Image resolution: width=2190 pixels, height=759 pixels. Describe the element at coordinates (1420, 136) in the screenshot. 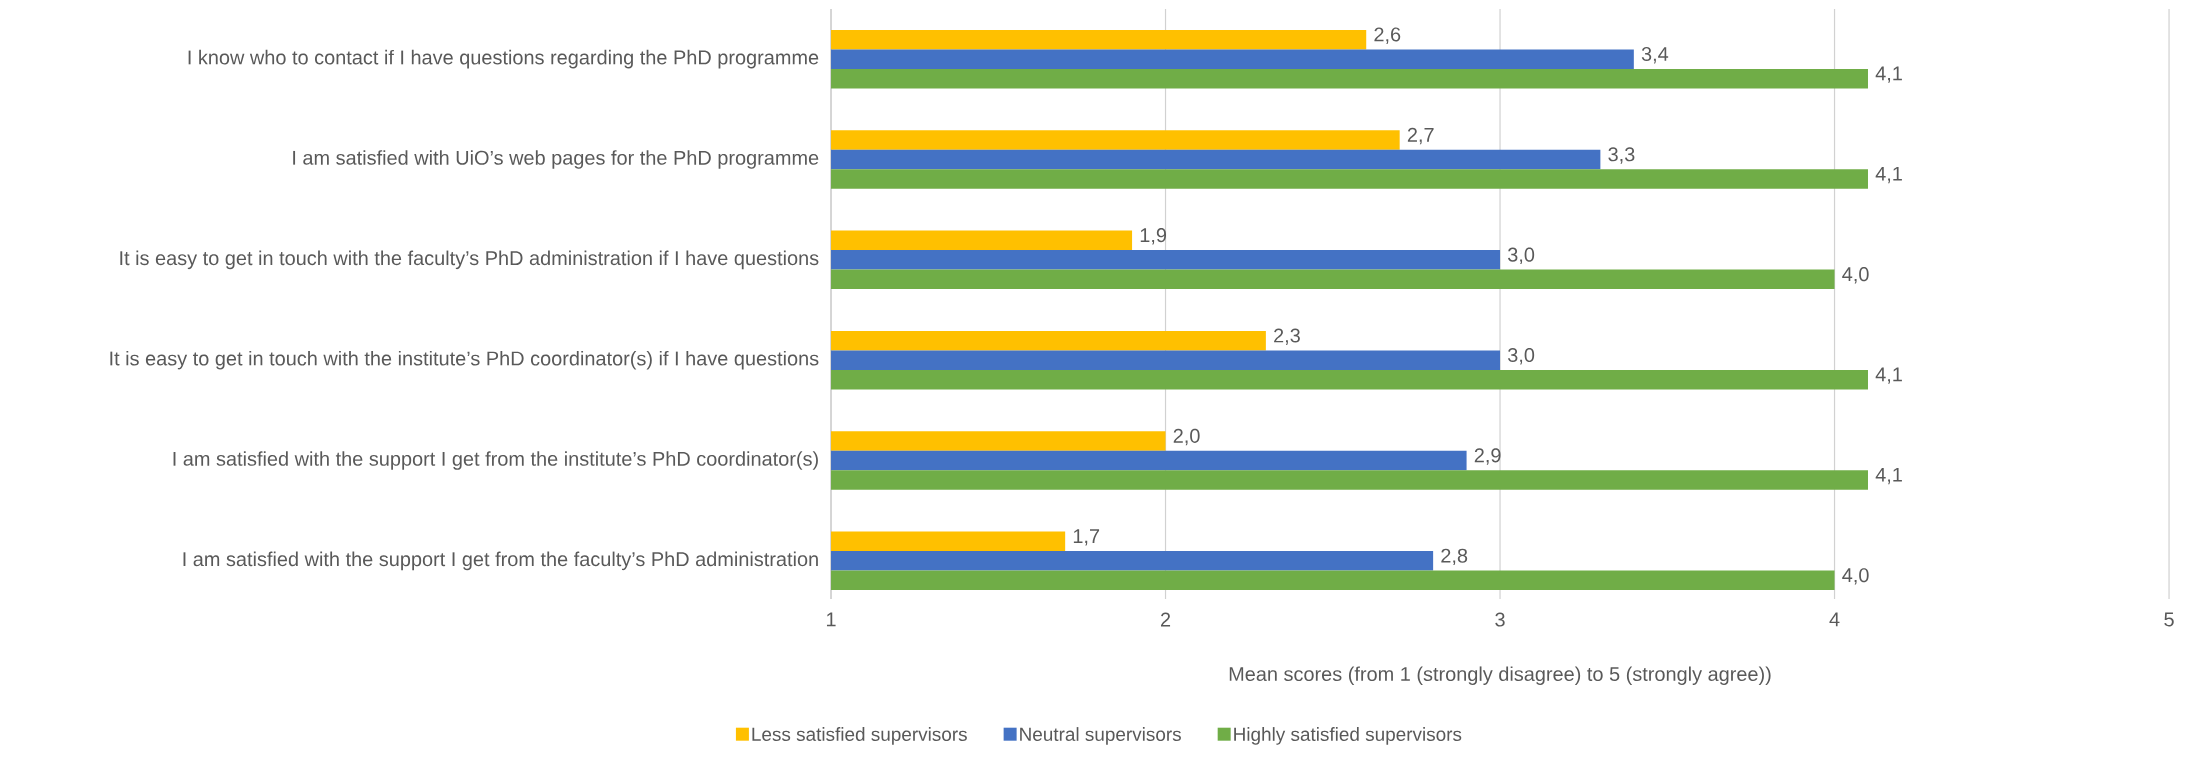

I see `data-label: 2,7` at that location.